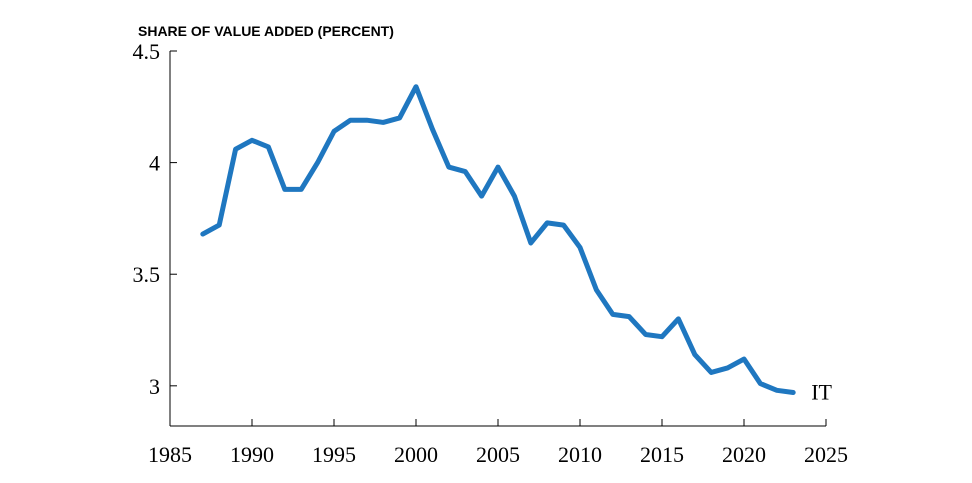 The height and width of the screenshot is (483, 972). Describe the element at coordinates (147, 274) in the screenshot. I see `y-tick-label: 3.5` at that location.